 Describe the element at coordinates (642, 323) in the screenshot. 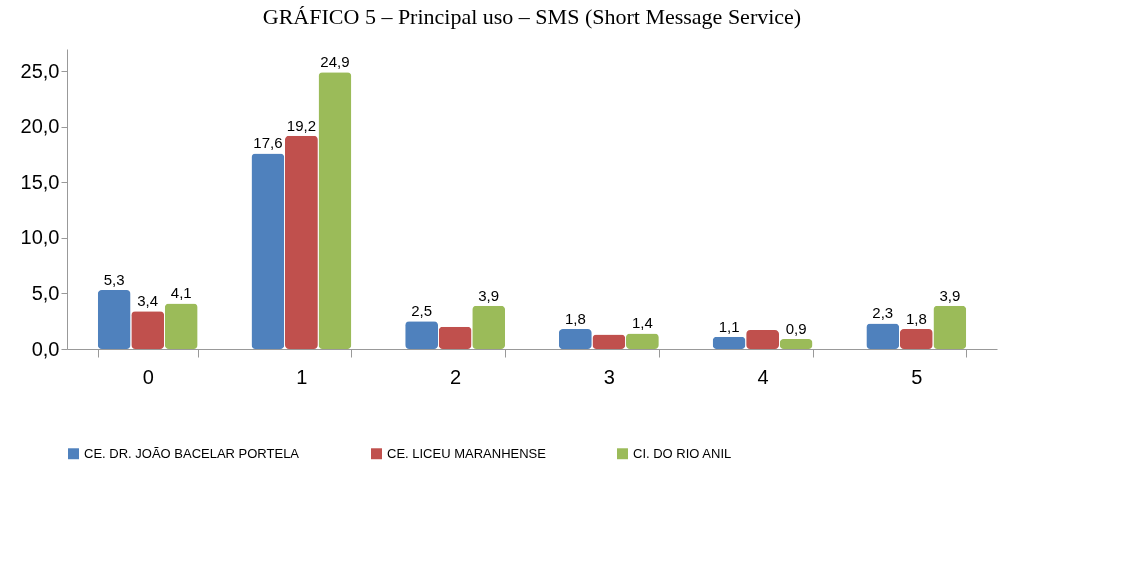

I see `data-label: 1,4` at that location.